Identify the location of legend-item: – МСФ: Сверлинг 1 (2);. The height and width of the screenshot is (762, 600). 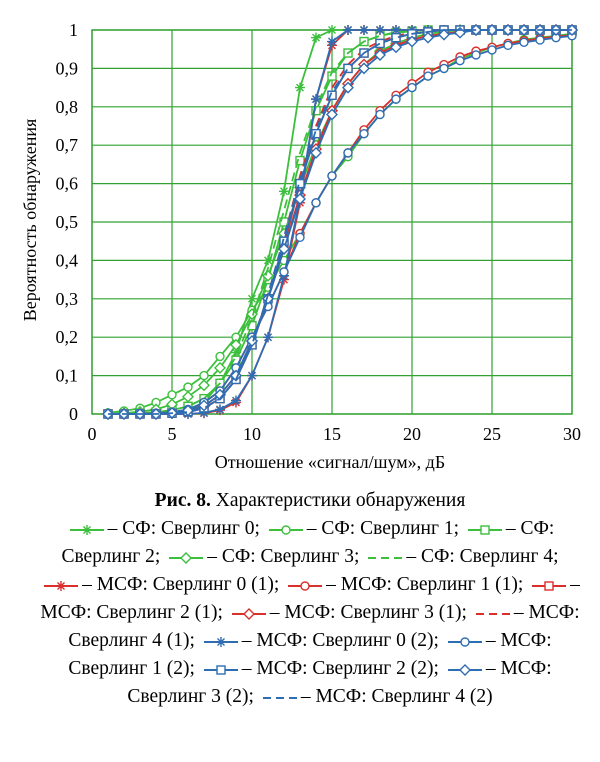
(309, 654).